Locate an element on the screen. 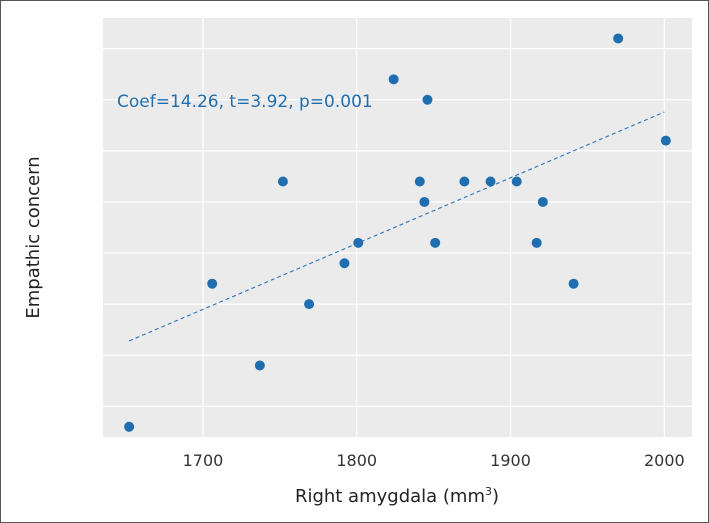 The image size is (709, 523). x-axis-title: Right amygdala (mm3) is located at coordinates (397, 496).